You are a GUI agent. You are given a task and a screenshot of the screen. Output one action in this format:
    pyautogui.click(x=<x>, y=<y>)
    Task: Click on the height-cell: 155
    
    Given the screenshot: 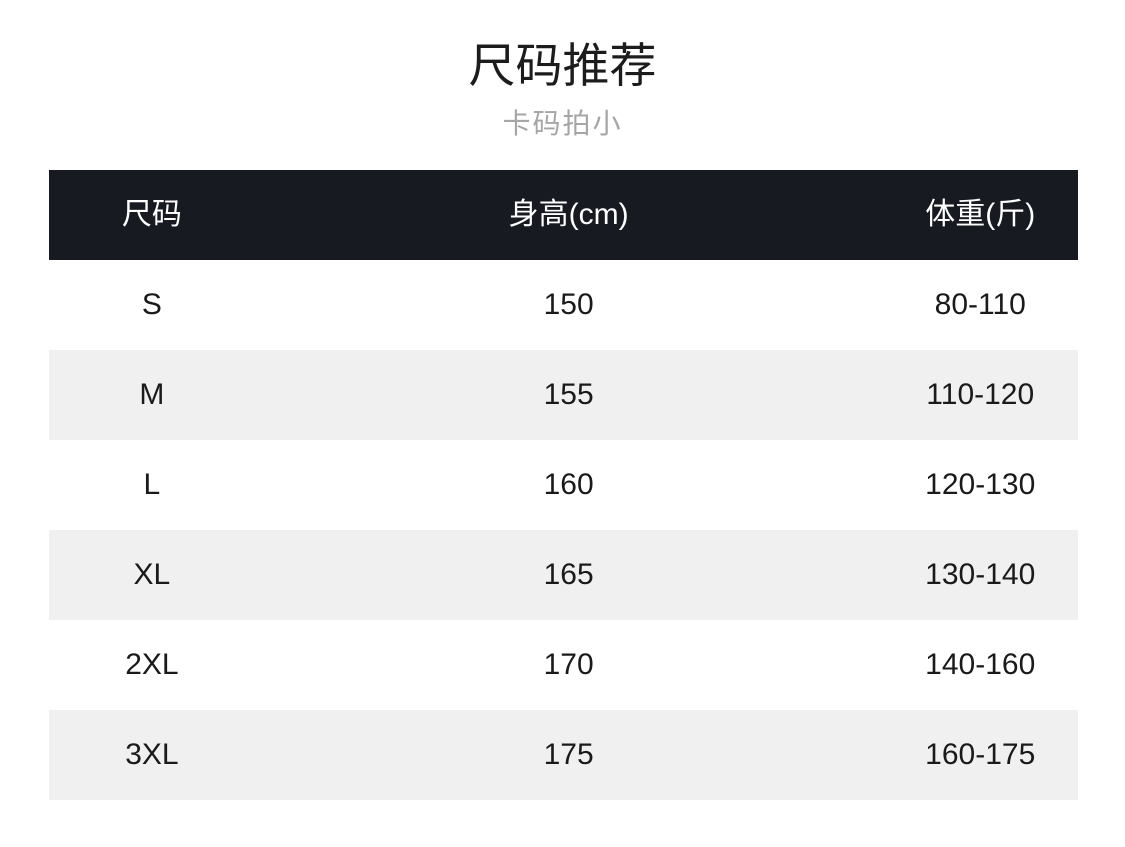 What is the action you would take?
    pyautogui.click(x=568, y=394)
    